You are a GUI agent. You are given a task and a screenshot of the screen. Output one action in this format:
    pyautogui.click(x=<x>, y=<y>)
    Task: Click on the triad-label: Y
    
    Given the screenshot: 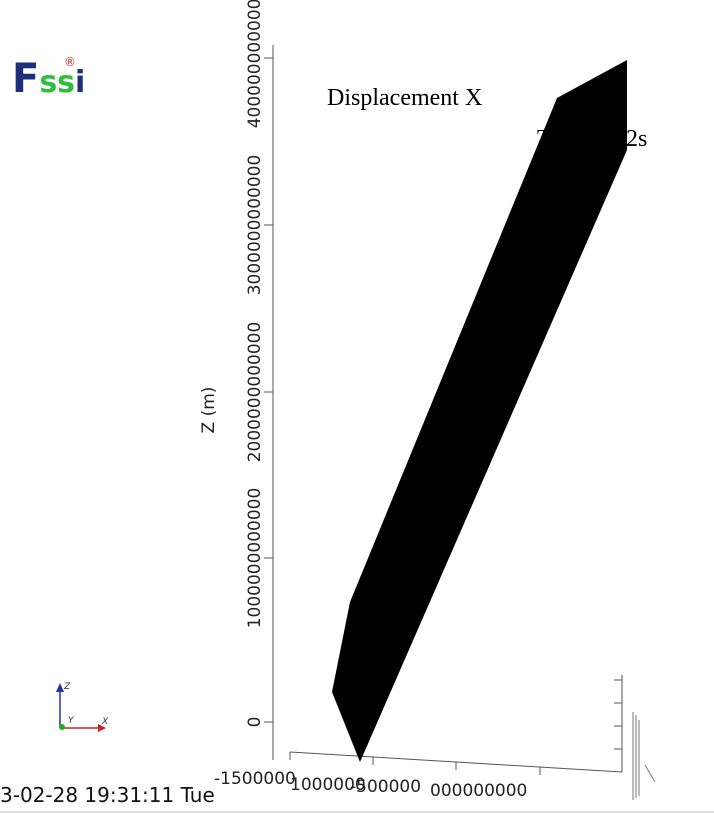 What is the action you would take?
    pyautogui.click(x=71, y=721)
    